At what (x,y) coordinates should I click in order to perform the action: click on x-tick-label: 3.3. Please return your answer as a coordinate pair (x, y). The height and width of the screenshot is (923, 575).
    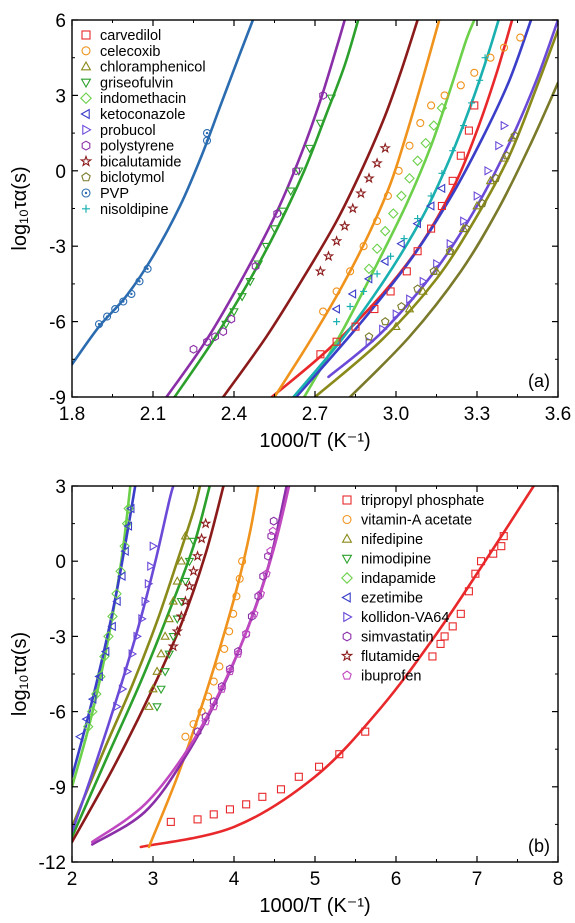
    Looking at the image, I should click on (477, 414).